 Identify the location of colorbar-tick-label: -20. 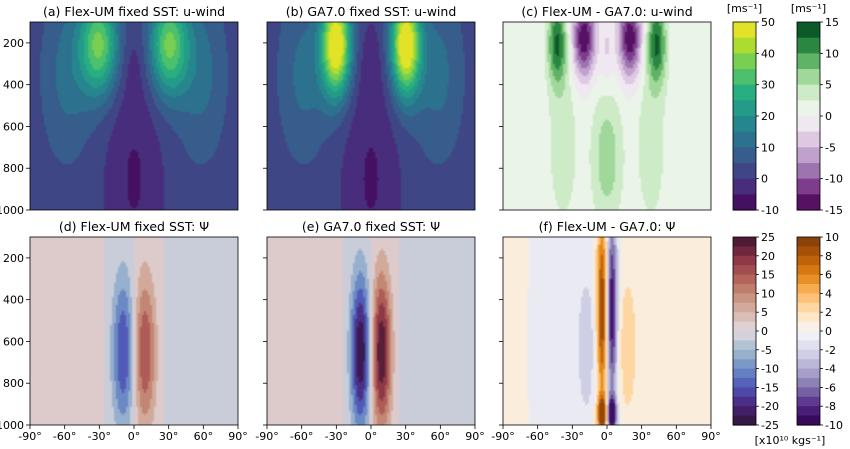
(770, 406).